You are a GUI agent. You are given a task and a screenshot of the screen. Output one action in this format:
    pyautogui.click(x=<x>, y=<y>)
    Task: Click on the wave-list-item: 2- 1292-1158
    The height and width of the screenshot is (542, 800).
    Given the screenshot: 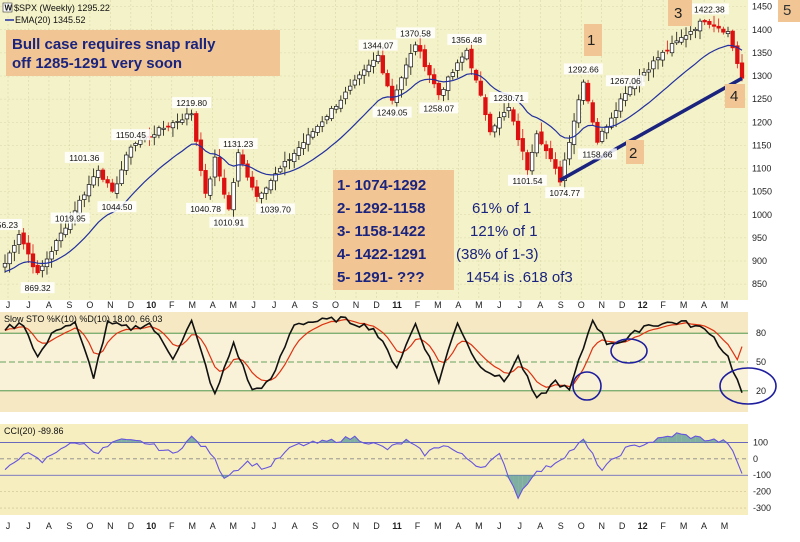 What is the action you would take?
    pyautogui.click(x=381, y=208)
    